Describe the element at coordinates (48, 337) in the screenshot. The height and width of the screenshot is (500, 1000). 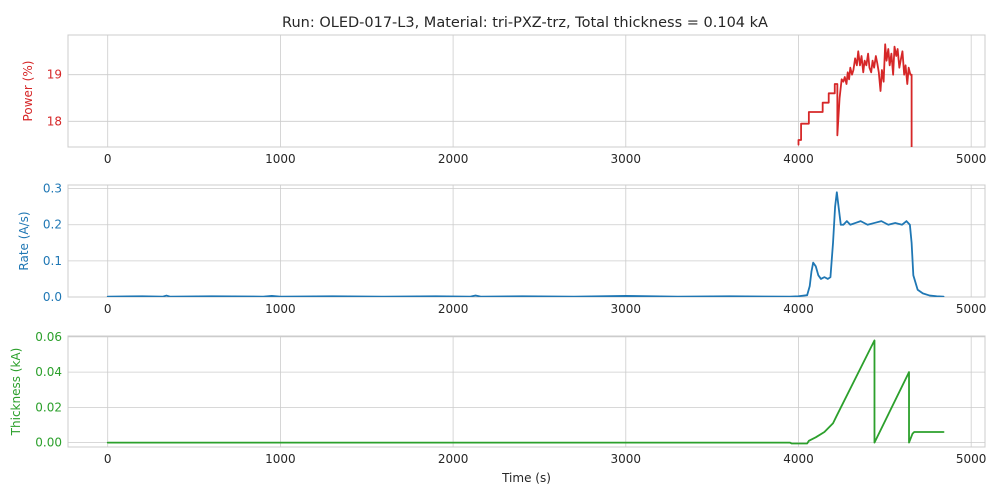
I see `thickness-y-tick-label: 0.06` at that location.